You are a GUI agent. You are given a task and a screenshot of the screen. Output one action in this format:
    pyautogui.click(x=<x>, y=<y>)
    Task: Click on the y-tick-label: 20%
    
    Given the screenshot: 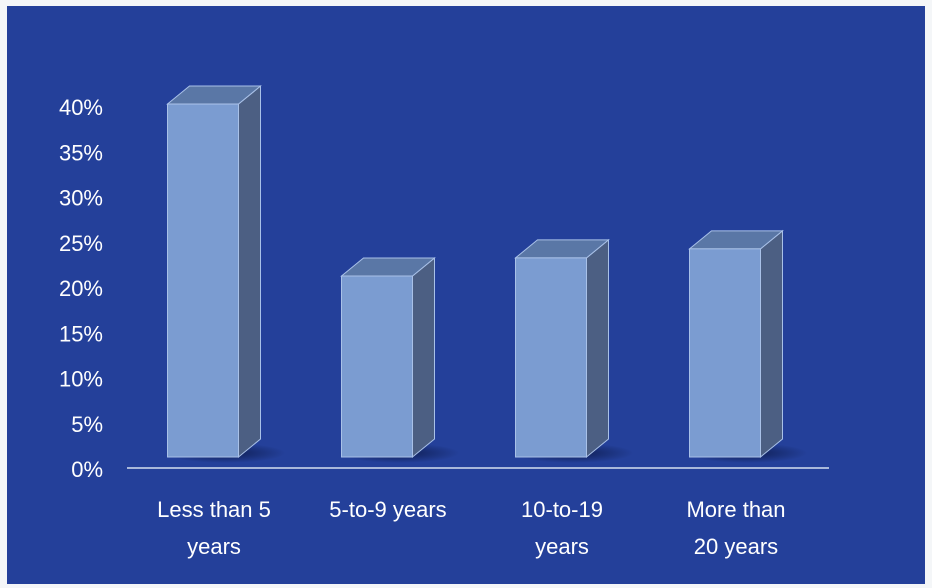 What is the action you would take?
    pyautogui.click(x=81, y=288)
    